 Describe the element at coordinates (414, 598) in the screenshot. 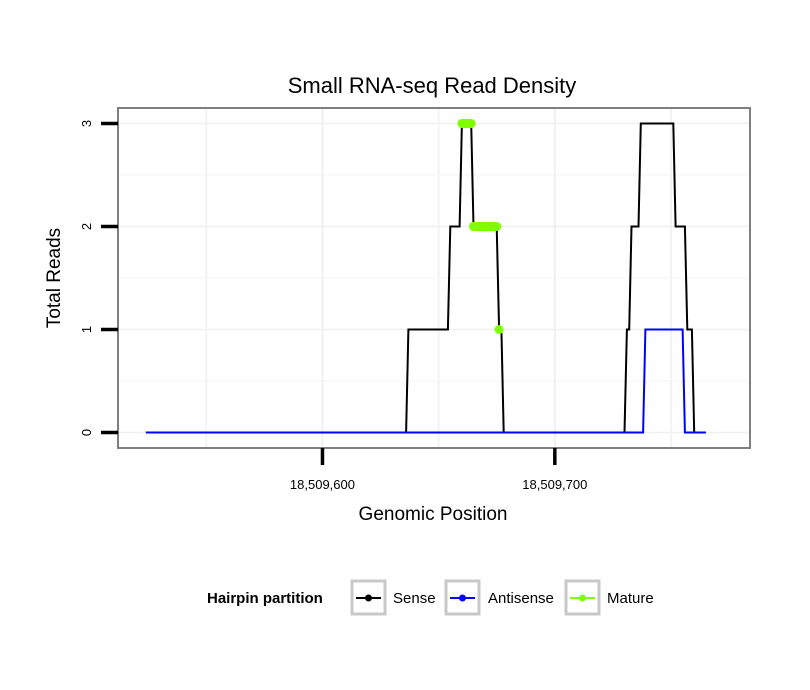

I see `legend-label: Sense` at that location.